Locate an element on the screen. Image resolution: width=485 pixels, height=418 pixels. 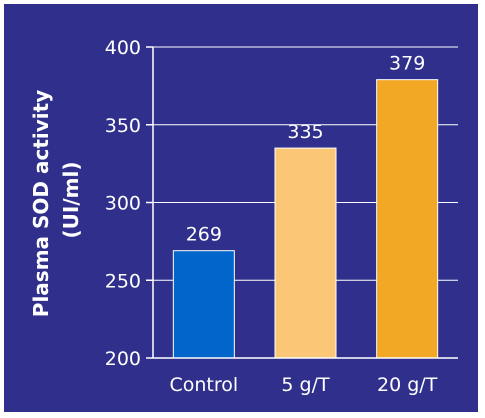
data-label-2: 379 is located at coordinates (407, 64).